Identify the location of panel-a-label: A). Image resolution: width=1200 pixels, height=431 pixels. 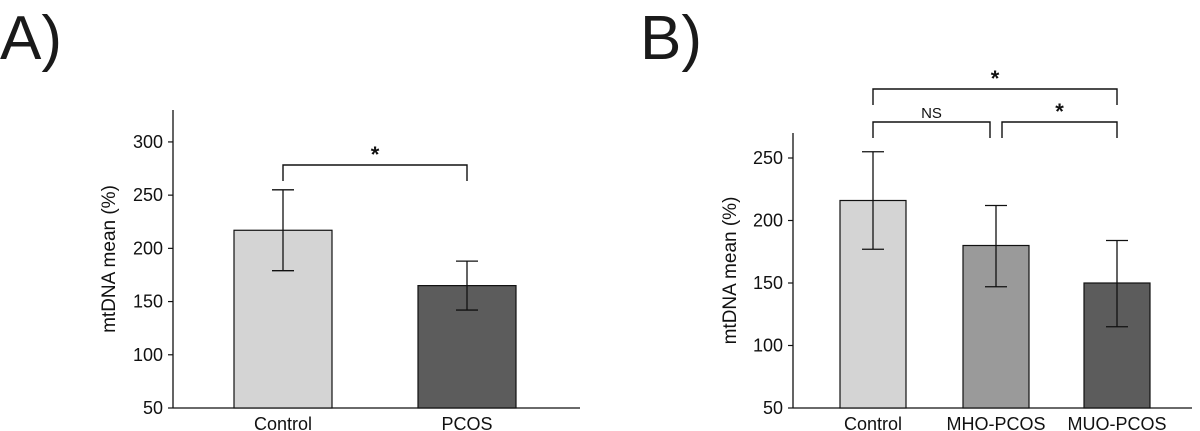
(31, 38).